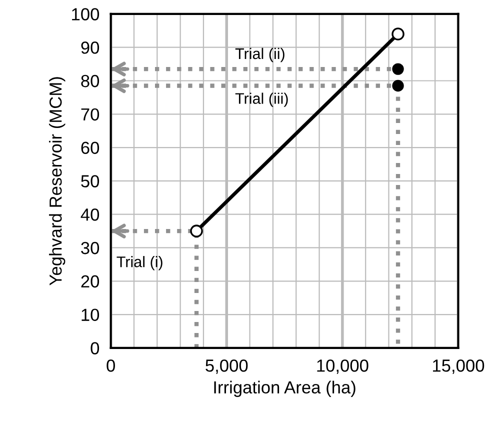  Describe the element at coordinates (458, 367) in the screenshot. I see `x-tick-label: 15,000` at that location.